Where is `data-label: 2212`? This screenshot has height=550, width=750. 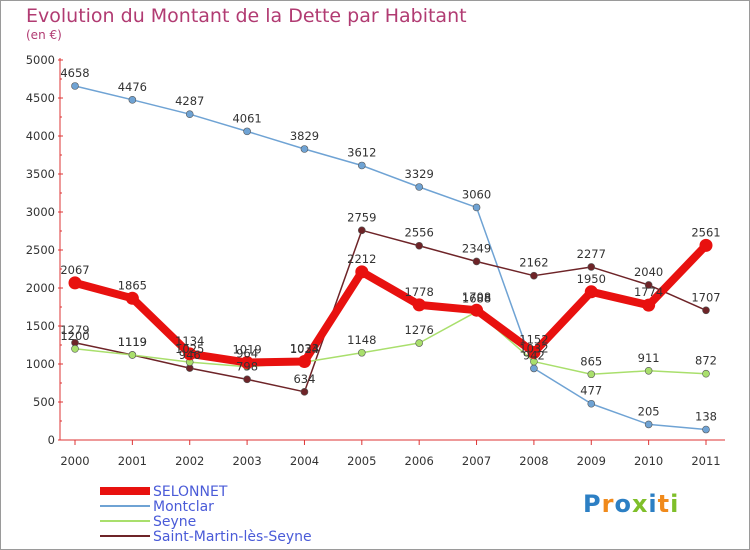
data-label: 2212 is located at coordinates (361, 259).